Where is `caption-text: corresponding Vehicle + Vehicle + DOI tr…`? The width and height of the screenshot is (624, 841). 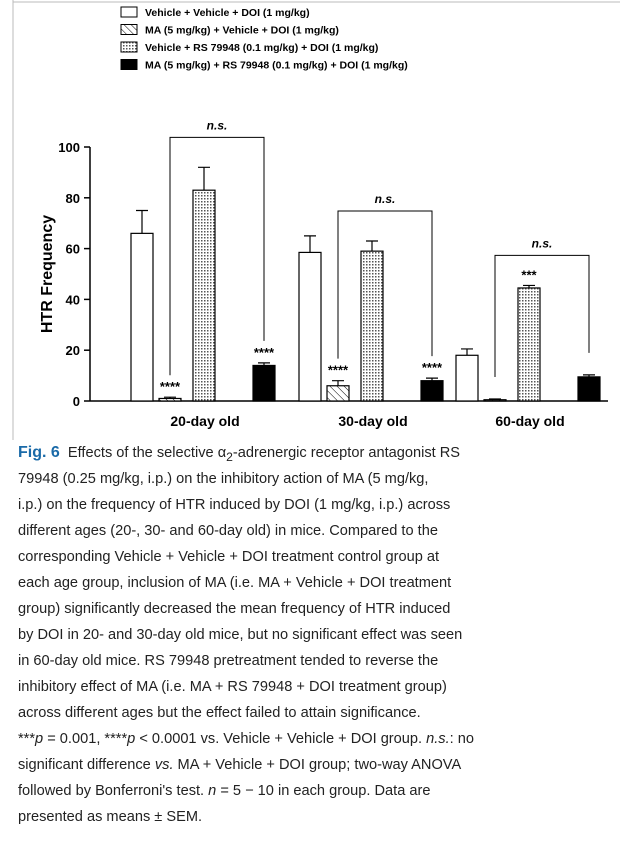 caption-text: corresponding Vehicle + Vehicle + DOI tr… is located at coordinates (229, 557).